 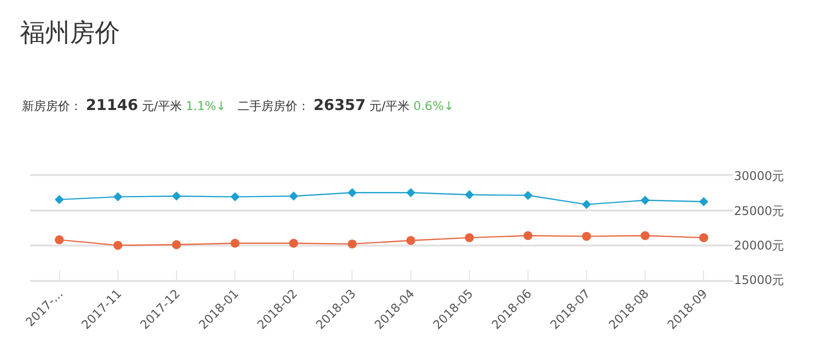 What do you see at coordinates (70, 32) in the screenshot?
I see `chart-title: 福州房价` at bounding box center [70, 32].